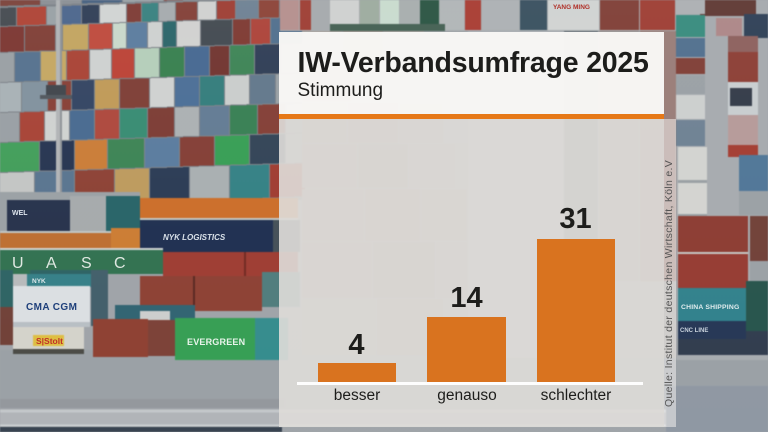 The width and height of the screenshot is (768, 432). What do you see at coordinates (39, 281) in the screenshot?
I see `svg-text: NYK` at bounding box center [39, 281].